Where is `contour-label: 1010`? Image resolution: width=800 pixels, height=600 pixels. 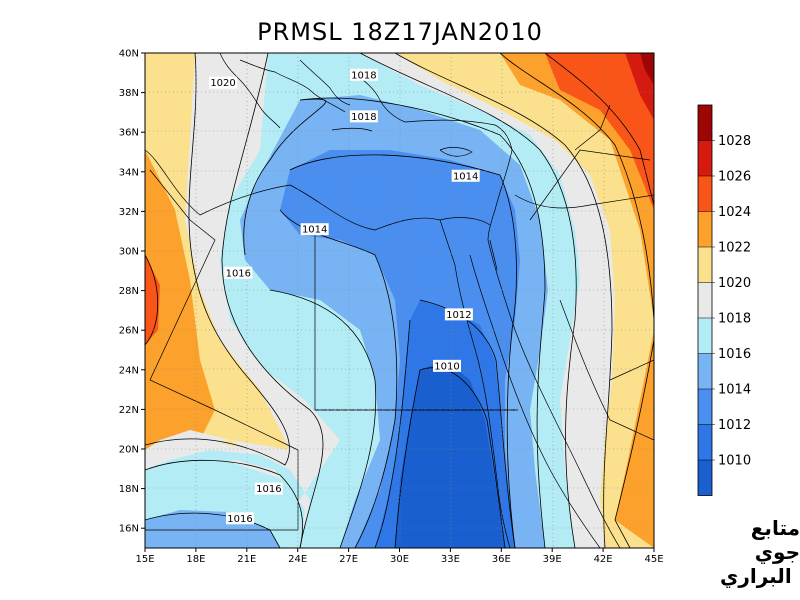
contour-label: 1010 is located at coordinates (447, 365).